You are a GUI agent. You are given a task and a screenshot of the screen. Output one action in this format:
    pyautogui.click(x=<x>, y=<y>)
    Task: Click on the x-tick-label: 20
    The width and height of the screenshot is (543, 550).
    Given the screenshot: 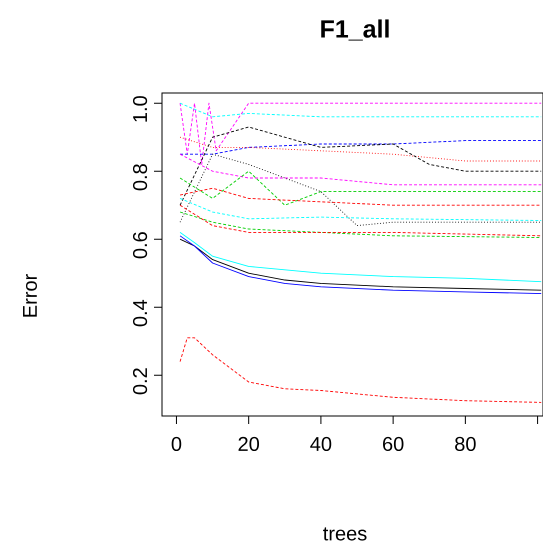 What is the action you would take?
    pyautogui.click(x=249, y=444)
    